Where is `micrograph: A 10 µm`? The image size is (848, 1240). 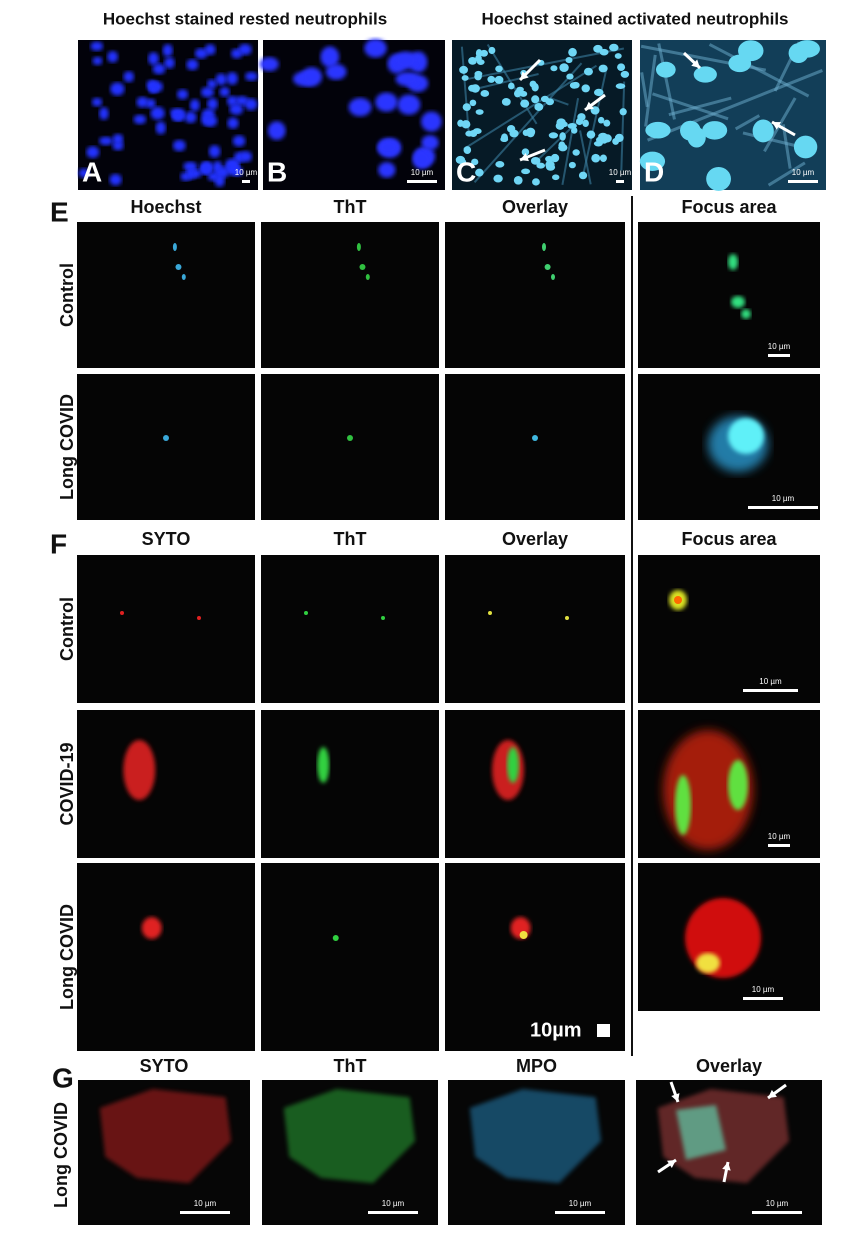
micrograph: A 10 µm is located at coordinates (168, 115).